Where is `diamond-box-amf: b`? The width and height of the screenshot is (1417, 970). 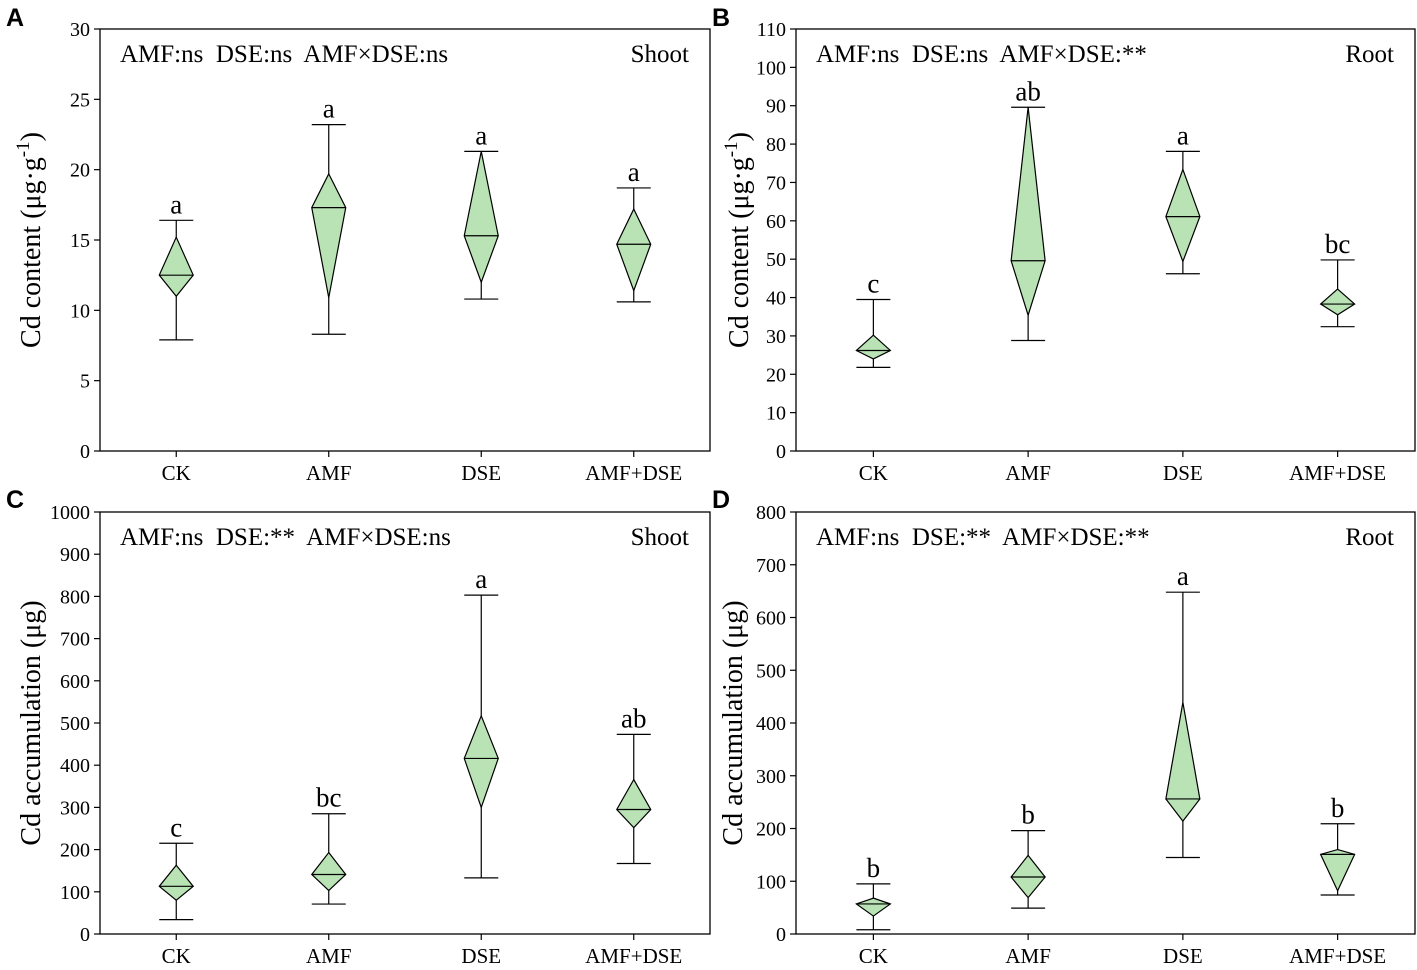 diamond-box-amf: b is located at coordinates (1028, 854).